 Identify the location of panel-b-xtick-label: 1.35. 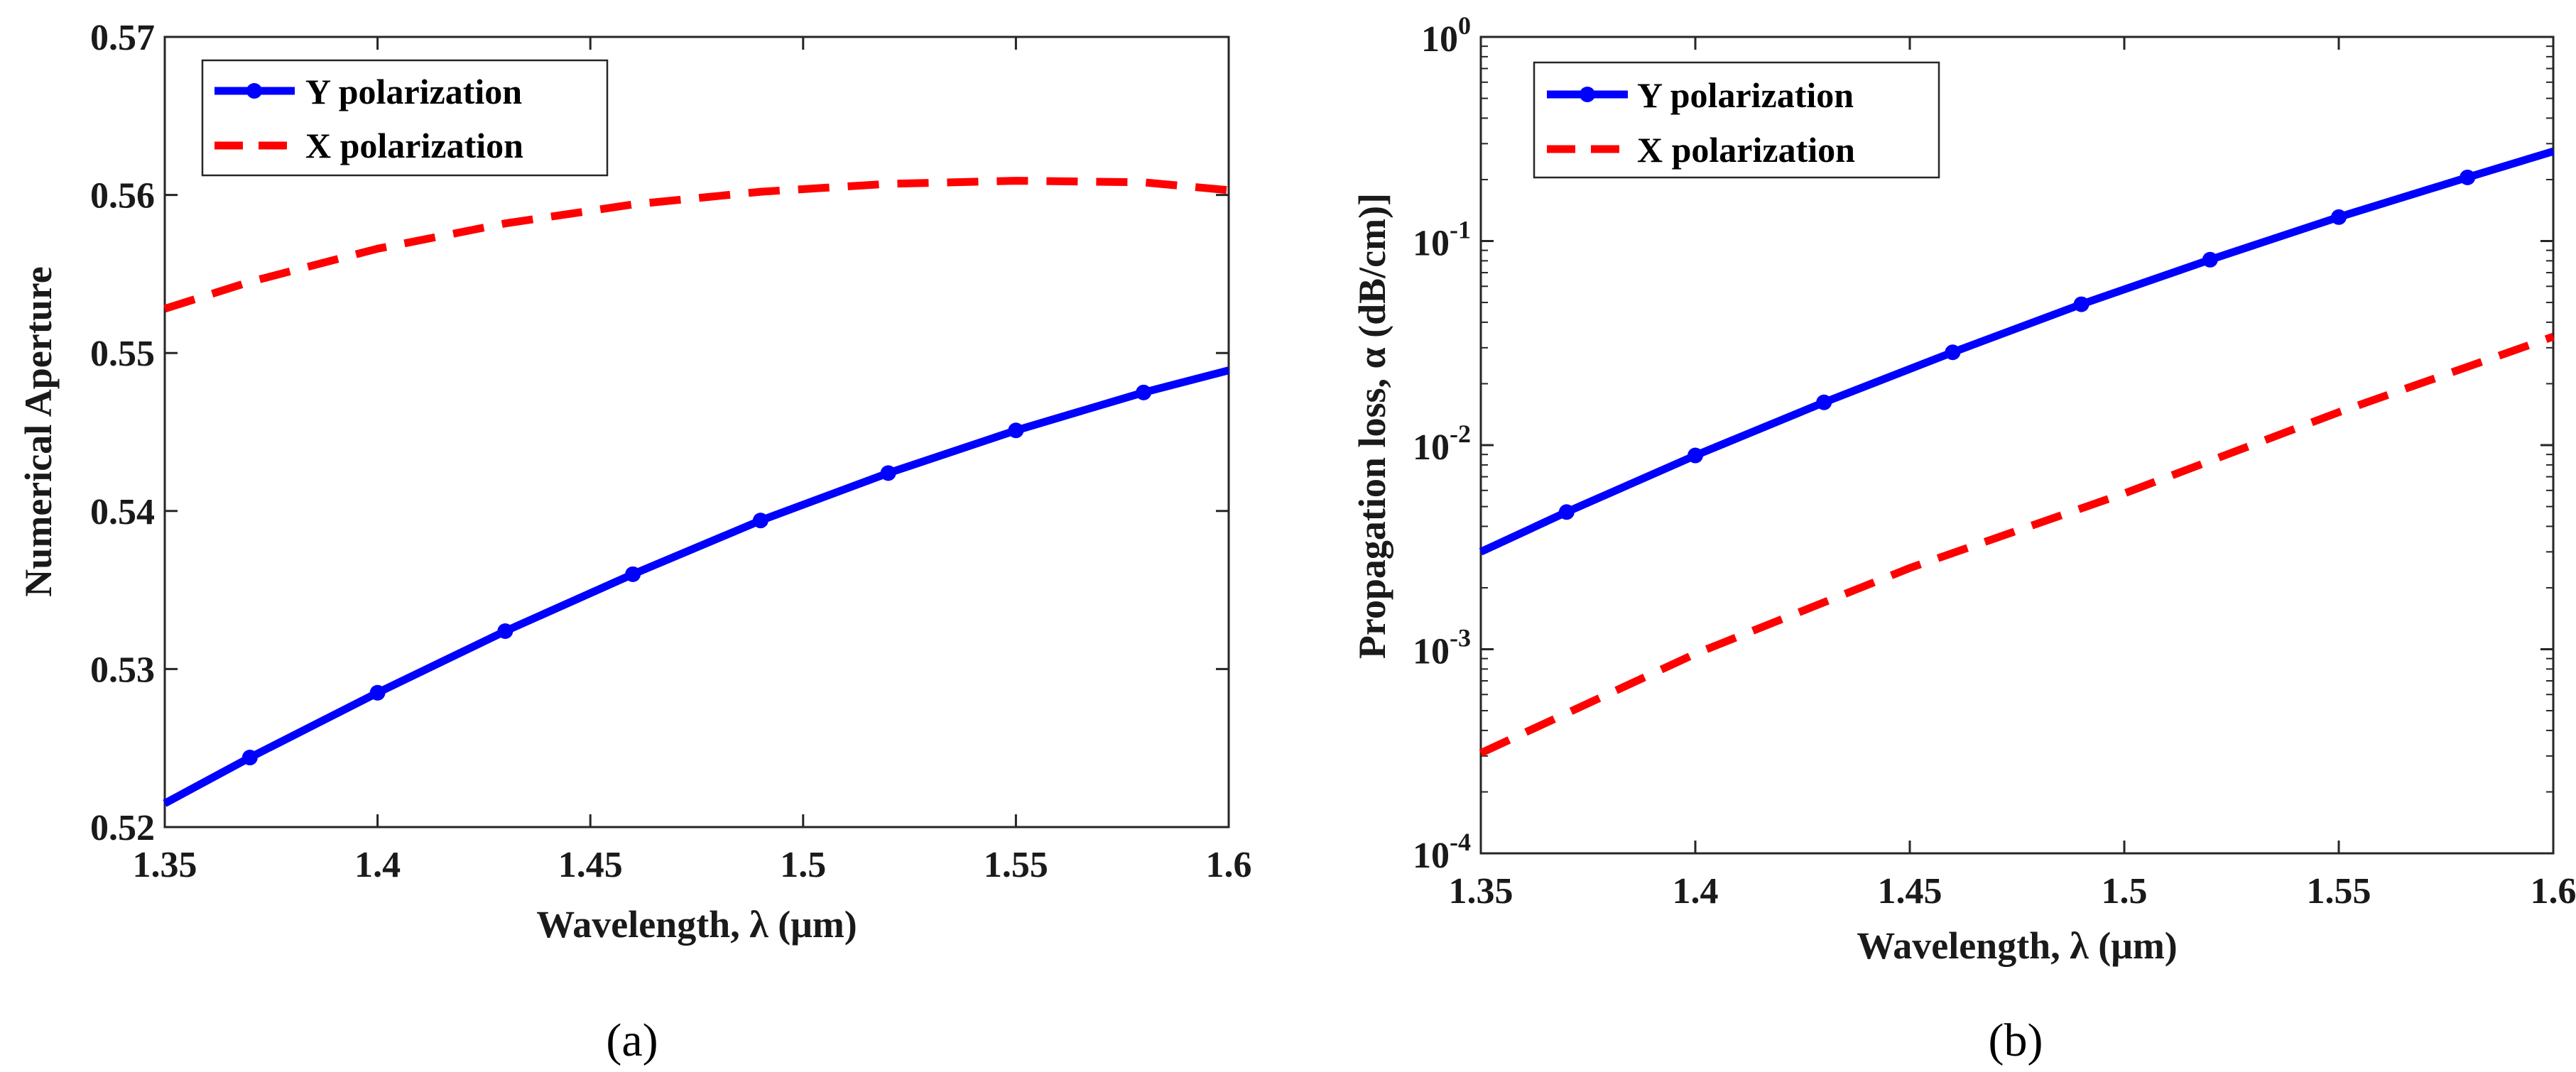
(1481, 891).